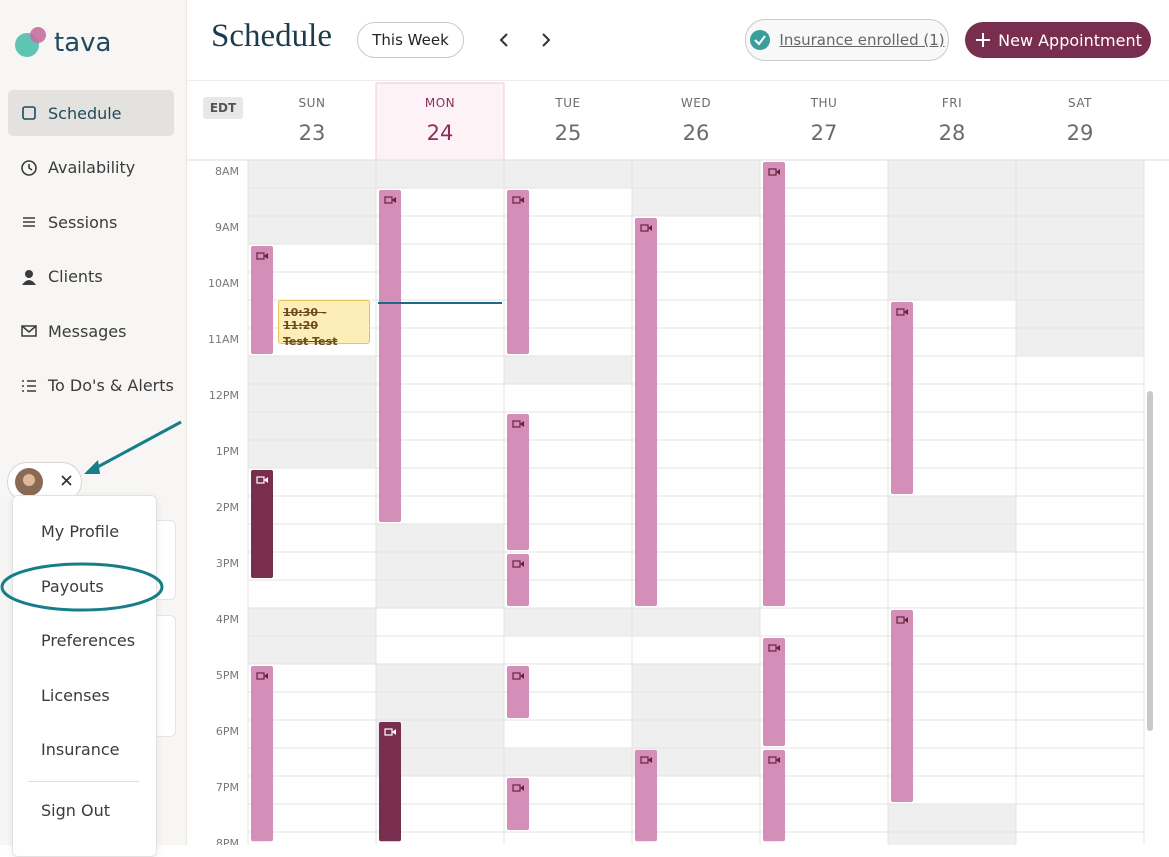  Describe the element at coordinates (410, 40) in the screenshot. I see `range-button: This Week` at that location.